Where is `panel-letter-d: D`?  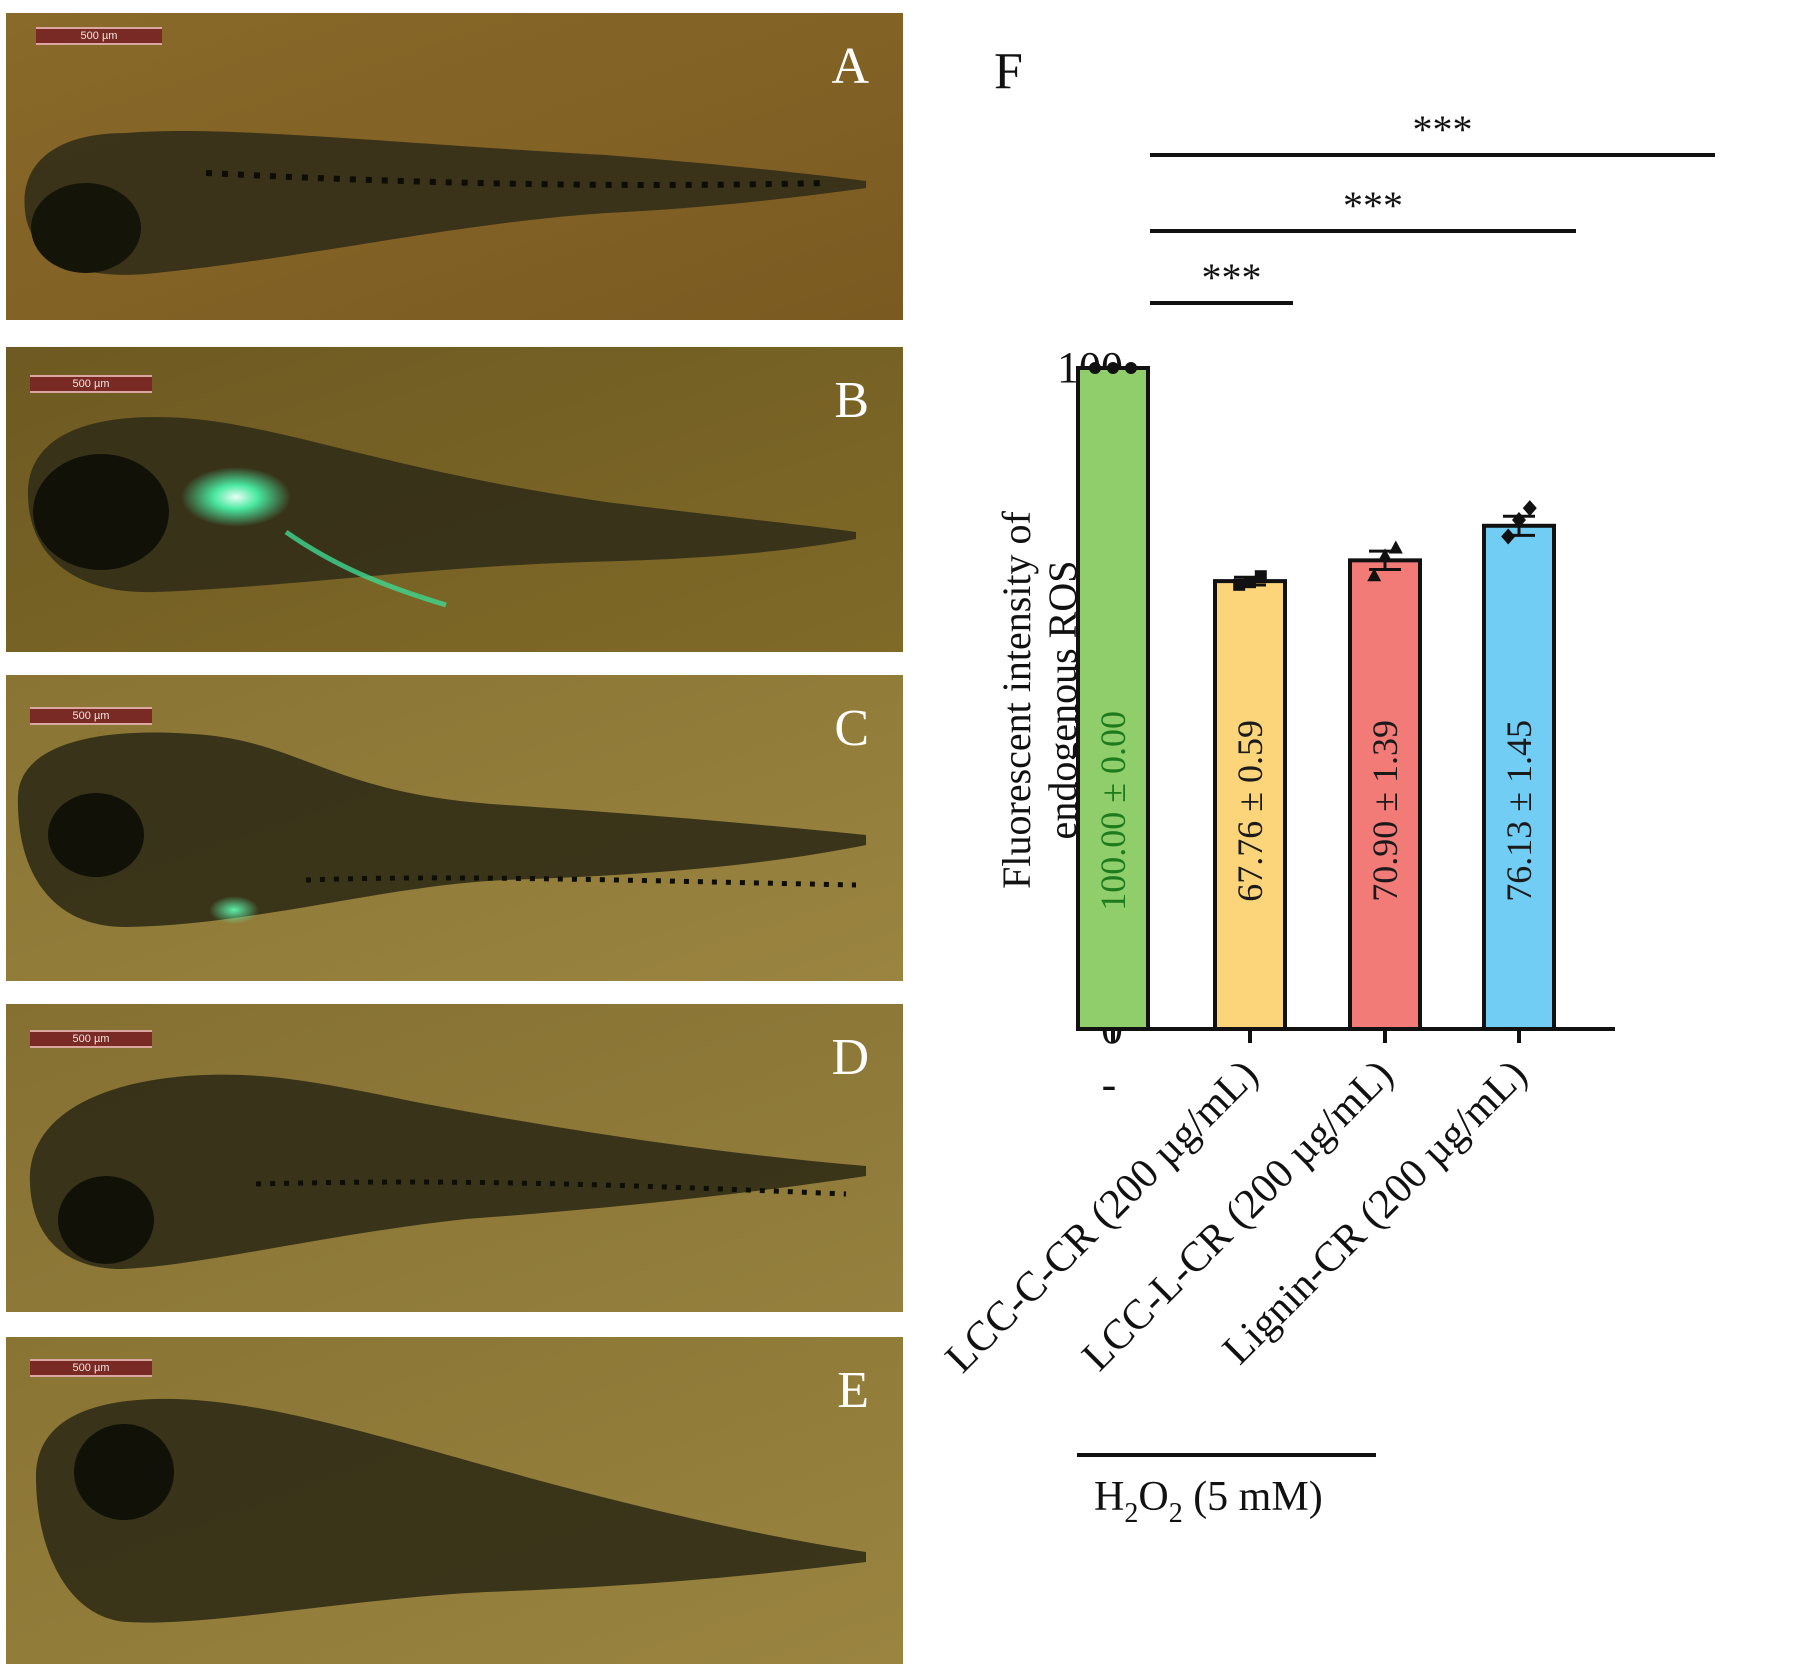 panel-letter-d: D is located at coordinates (850, 1057).